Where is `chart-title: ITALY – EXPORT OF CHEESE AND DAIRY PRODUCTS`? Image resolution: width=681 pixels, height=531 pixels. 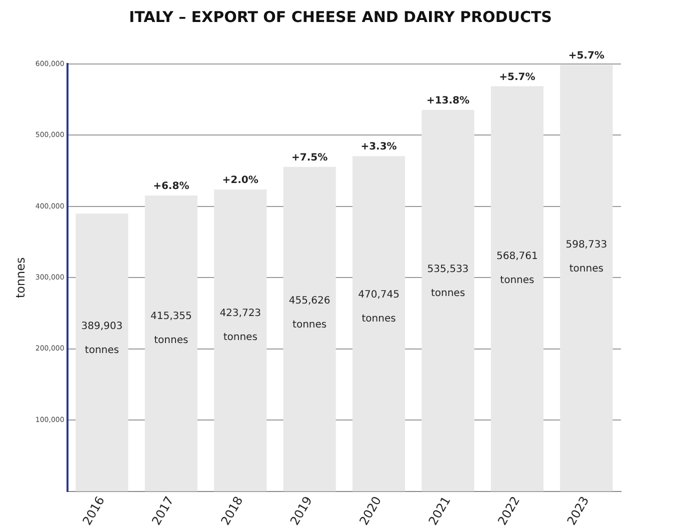
chart-title: ITALY – EXPORT OF CHEESE AND DAIRY PRODUCTS is located at coordinates (340, 17).